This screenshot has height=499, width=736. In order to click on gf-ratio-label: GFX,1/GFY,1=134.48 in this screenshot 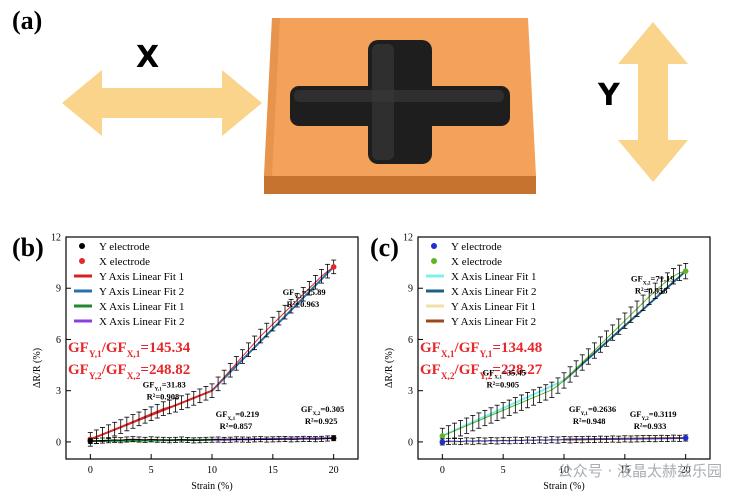, I will do `click(481, 350)`.